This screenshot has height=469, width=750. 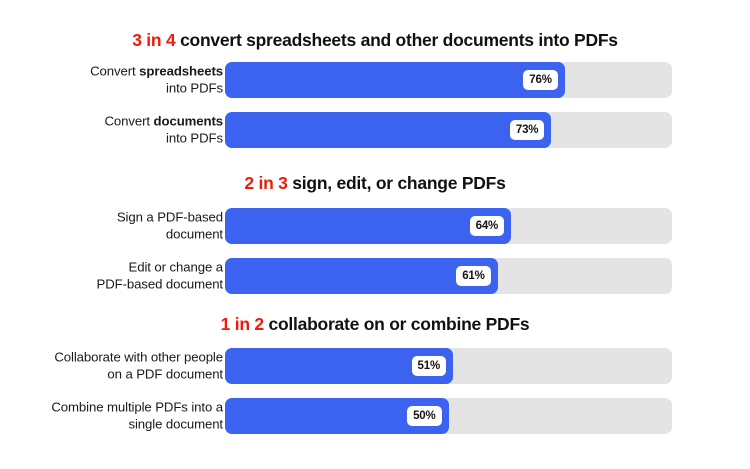 What do you see at coordinates (339, 366) in the screenshot?
I see `bar-fill: 51%` at bounding box center [339, 366].